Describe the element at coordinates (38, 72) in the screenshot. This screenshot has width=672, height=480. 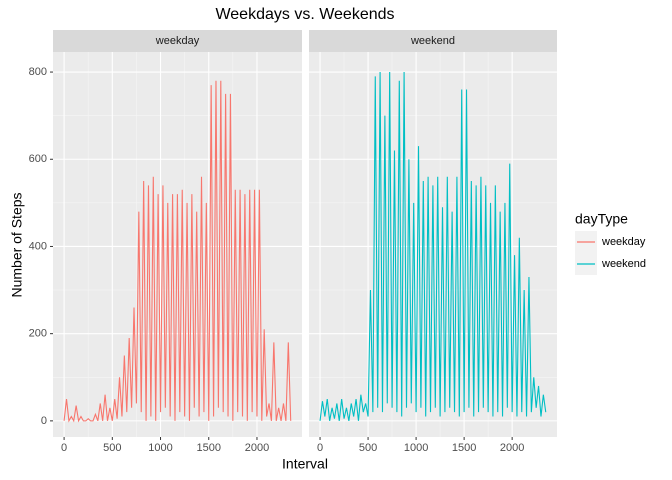
I see `y-tick-label: 800` at that location.